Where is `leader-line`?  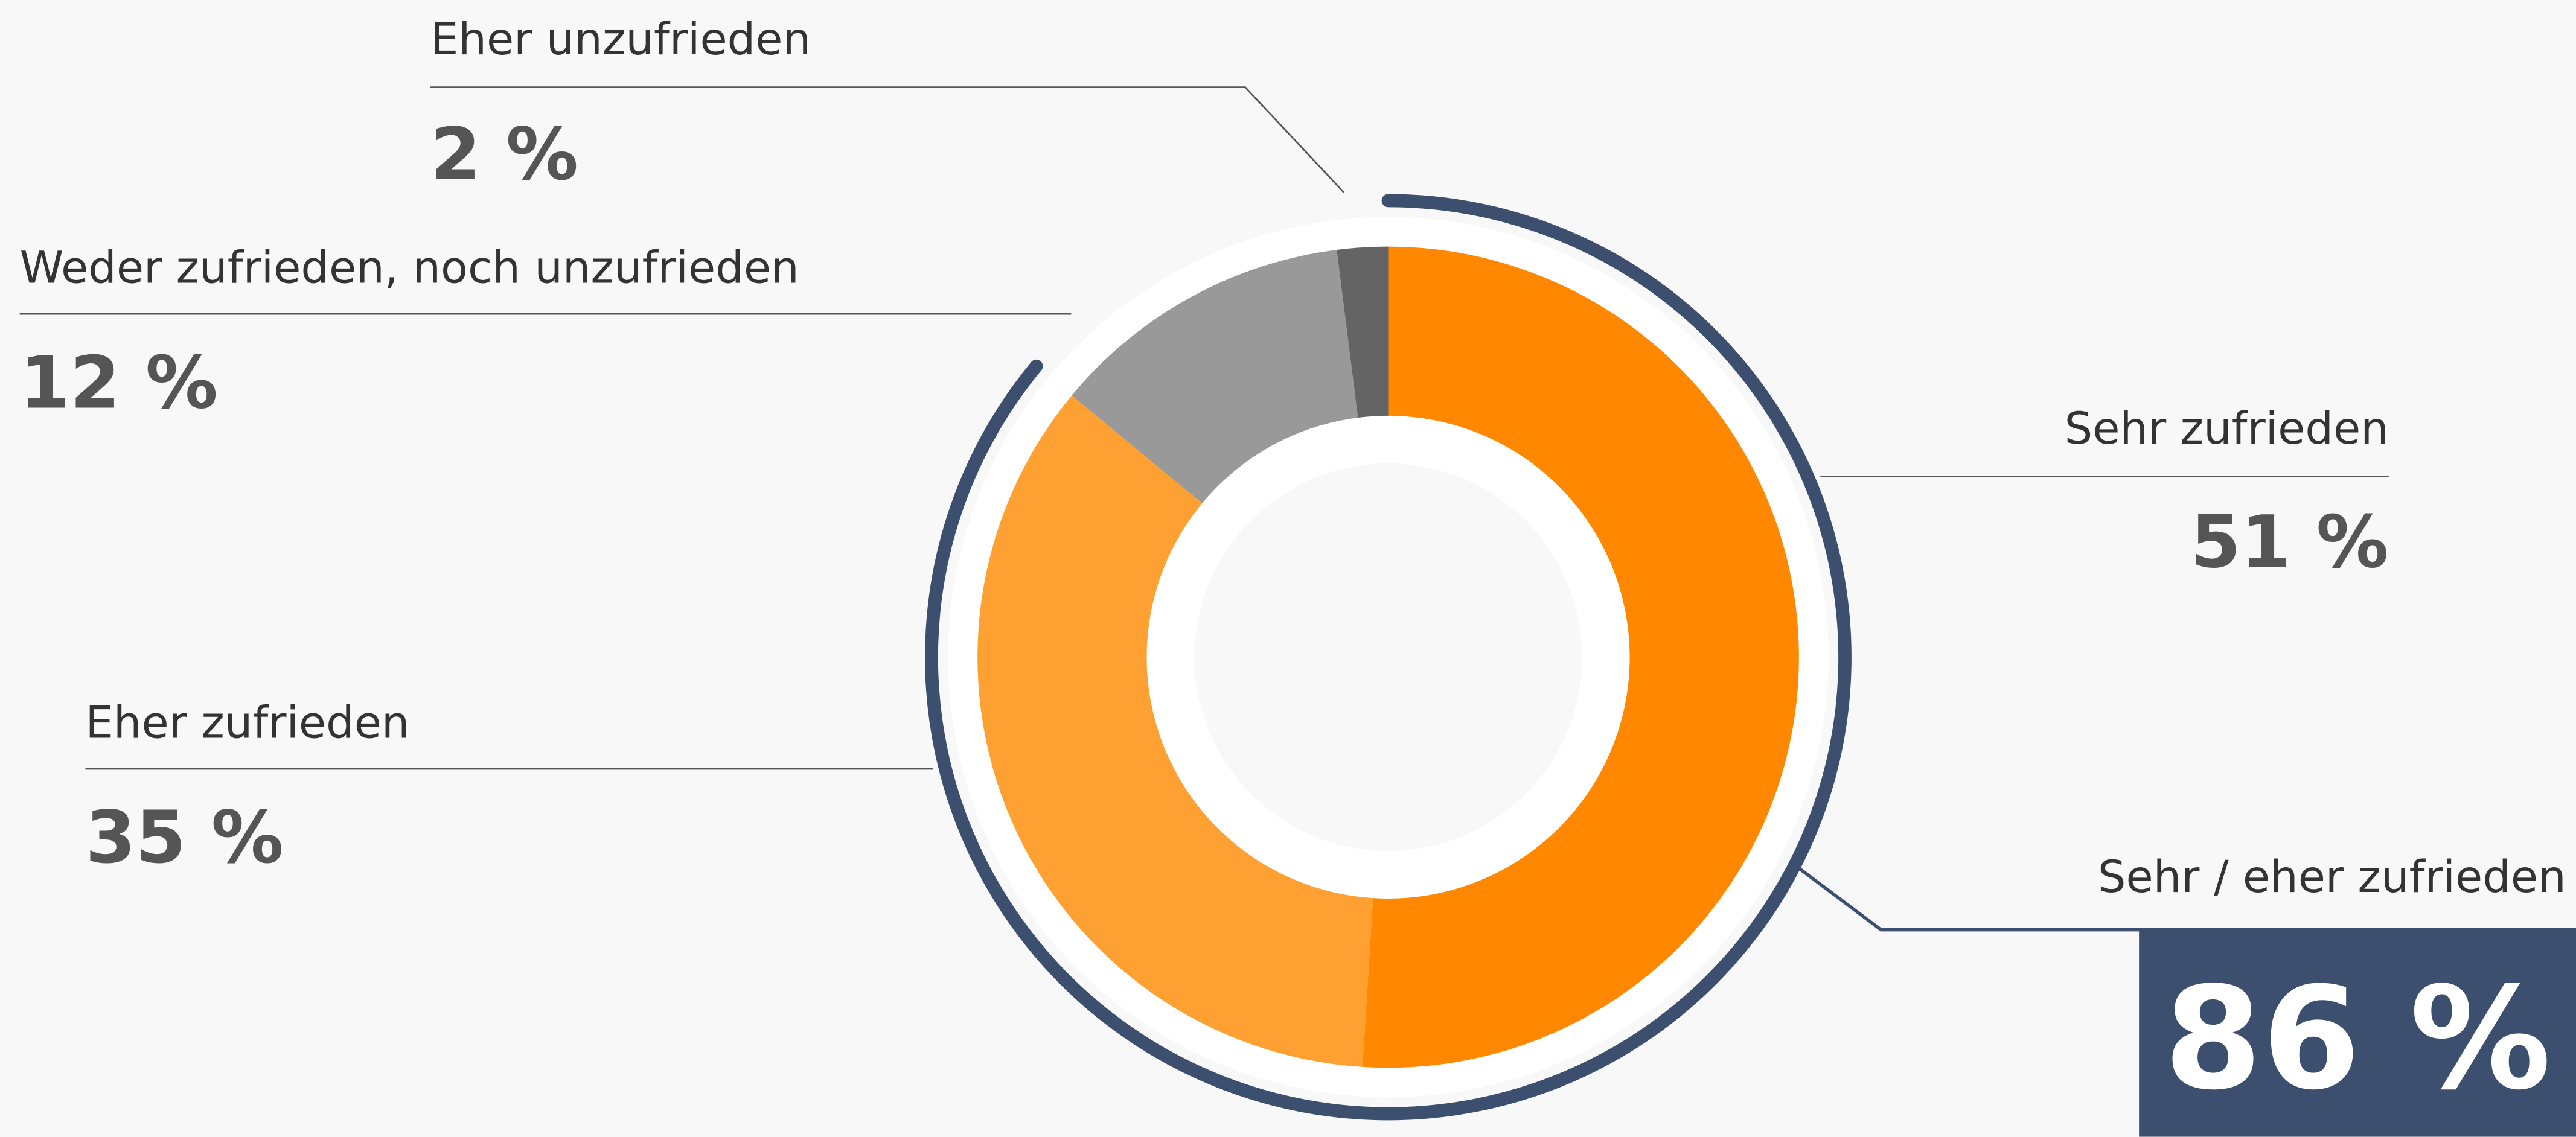 leader-line is located at coordinates (887, 140).